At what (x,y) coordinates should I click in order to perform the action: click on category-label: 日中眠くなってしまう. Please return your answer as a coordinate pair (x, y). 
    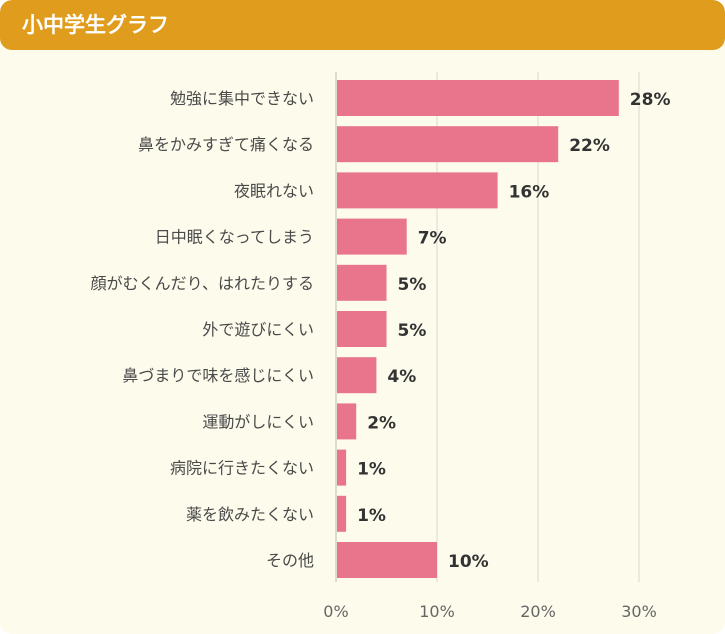
    Looking at the image, I should click on (234, 237).